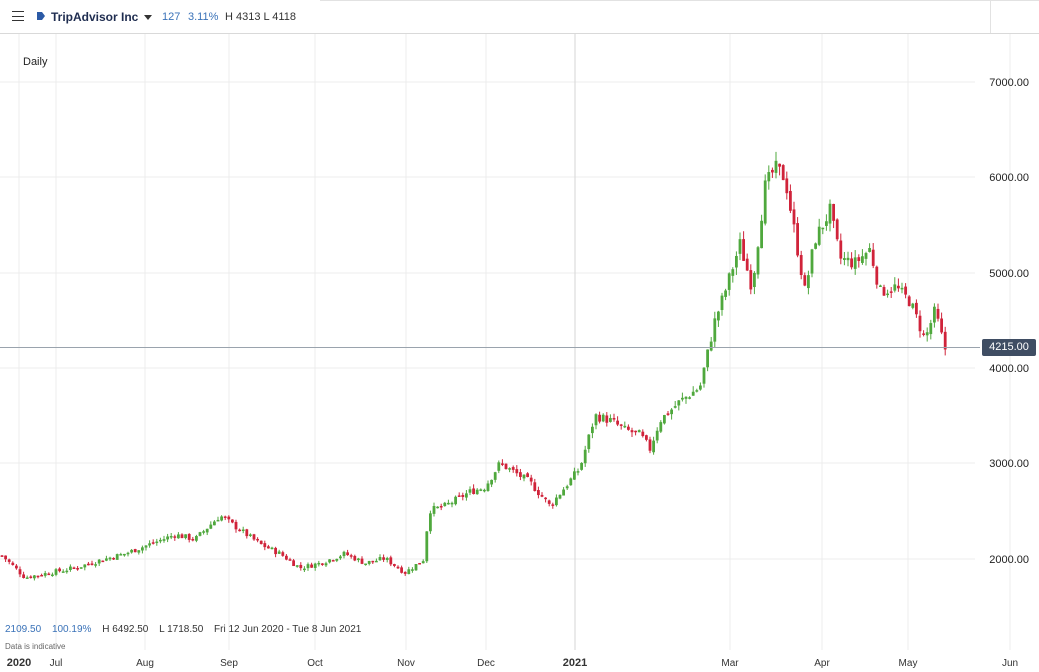 Image resolution: width=1039 pixels, height=672 pixels. Describe the element at coordinates (95, 17) in the screenshot. I see `symbol-name: TripAdvisor Inc` at that location.